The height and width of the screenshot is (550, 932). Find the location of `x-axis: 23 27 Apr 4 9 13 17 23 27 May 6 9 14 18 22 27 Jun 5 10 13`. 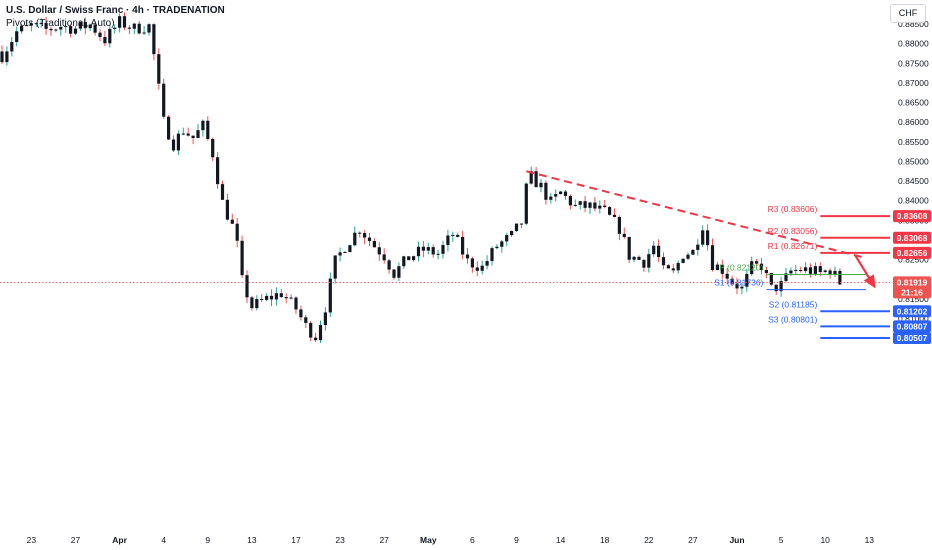

x-axis: 23 27 Apr 4 9 13 17 23 27 May 6 9 14 18 22 27 Jun 5 10 13 is located at coordinates (451, 540).